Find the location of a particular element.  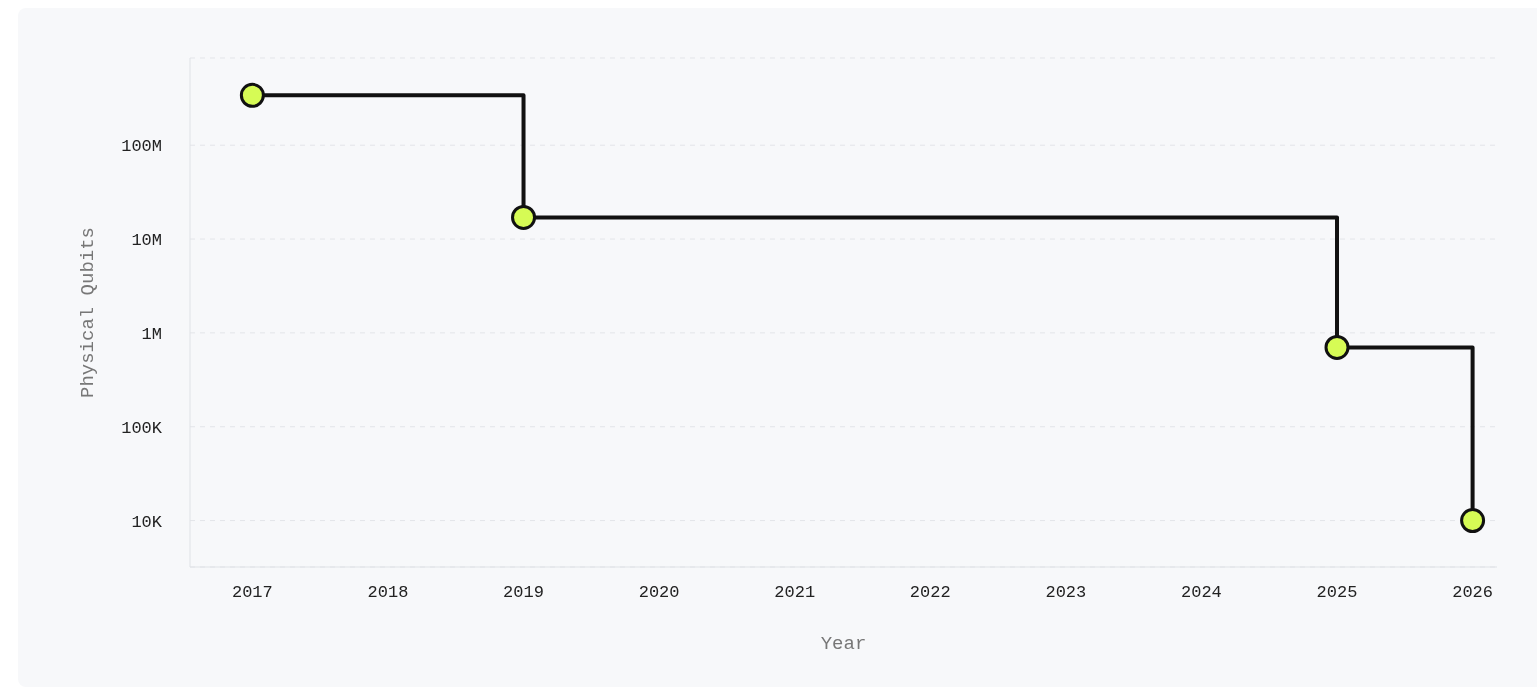

x-tick-label: 2020 is located at coordinates (659, 593).